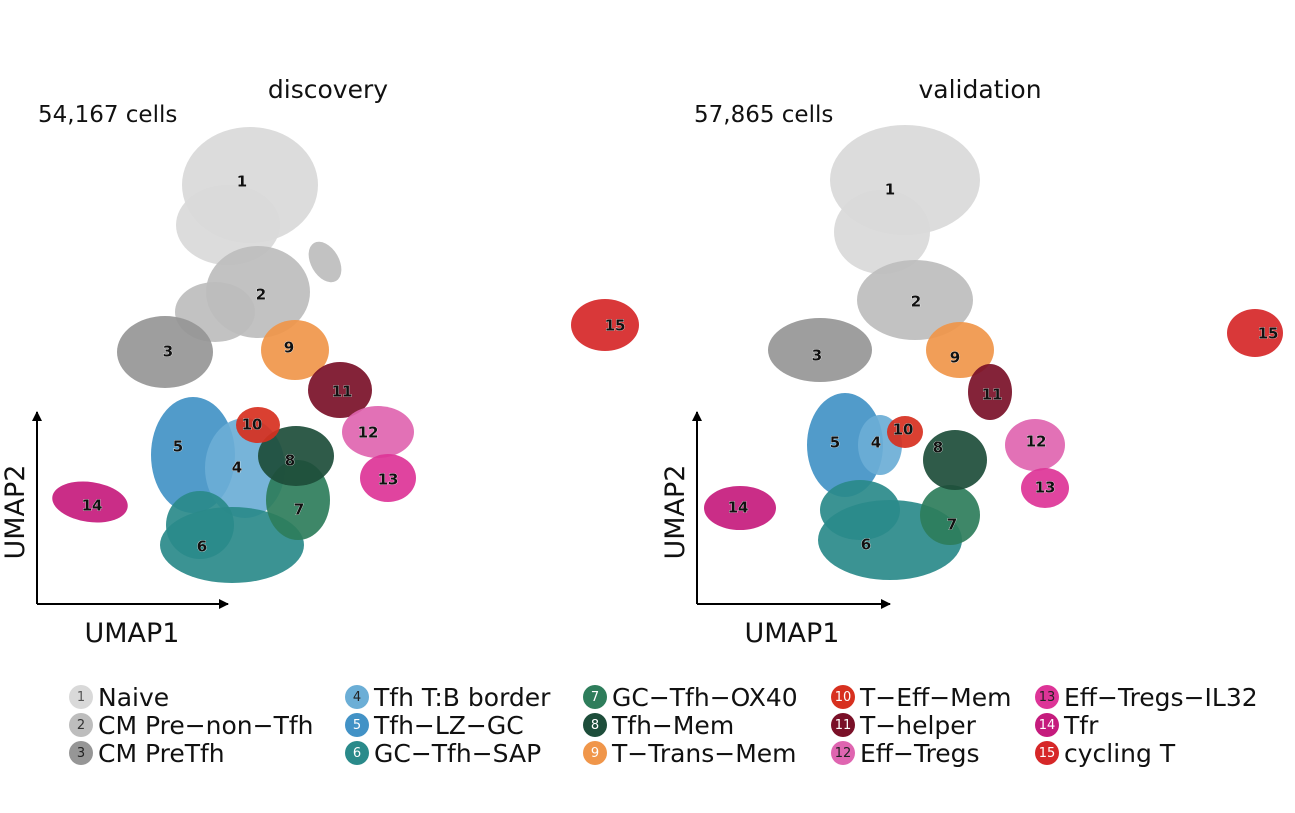  What do you see at coordinates (15, 512) in the screenshot?
I see `y-axis-label-discovery: UMAP2` at bounding box center [15, 512].